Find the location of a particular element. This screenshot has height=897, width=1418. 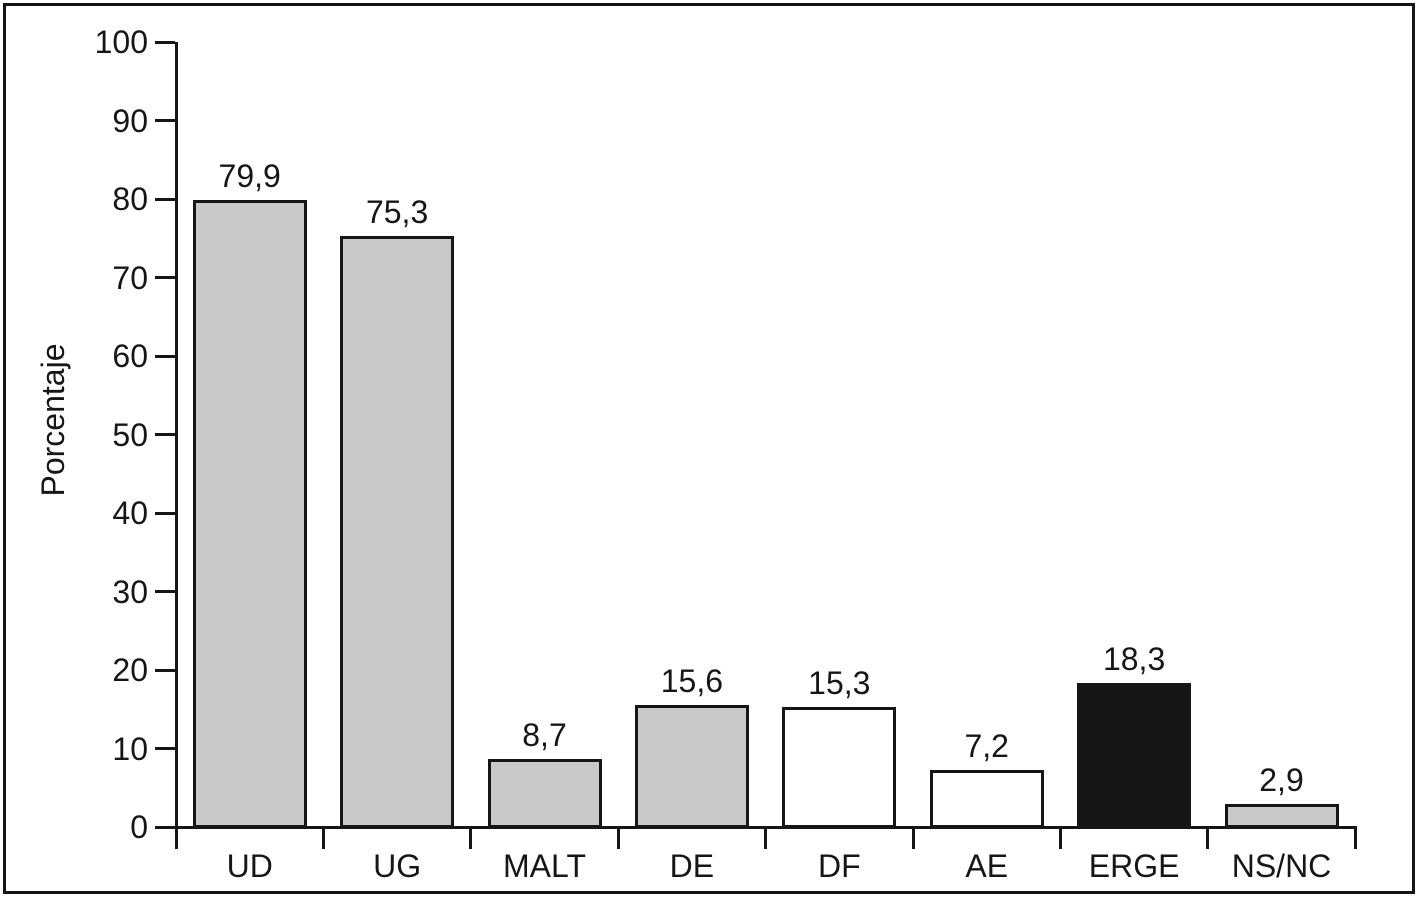

y-axis-line is located at coordinates (176, 436).